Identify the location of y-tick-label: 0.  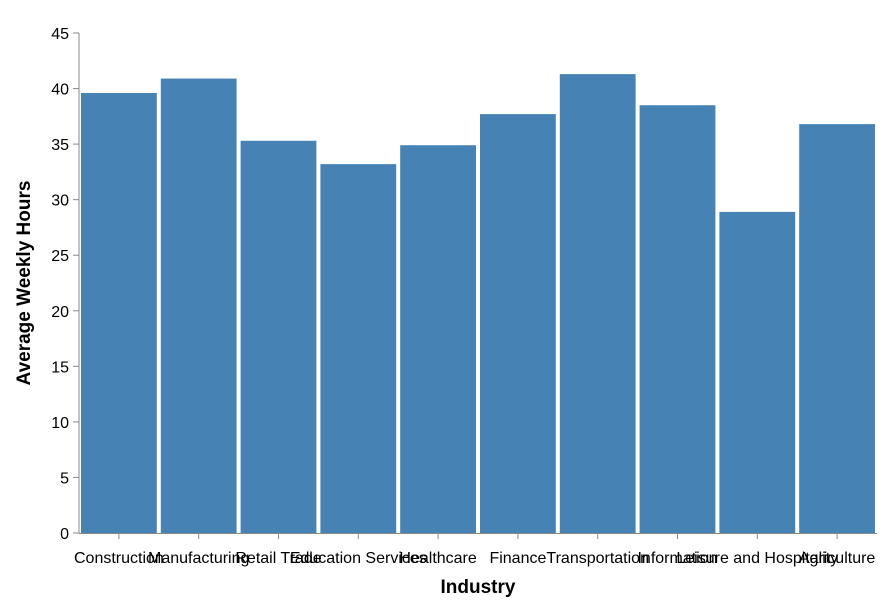
(64, 534).